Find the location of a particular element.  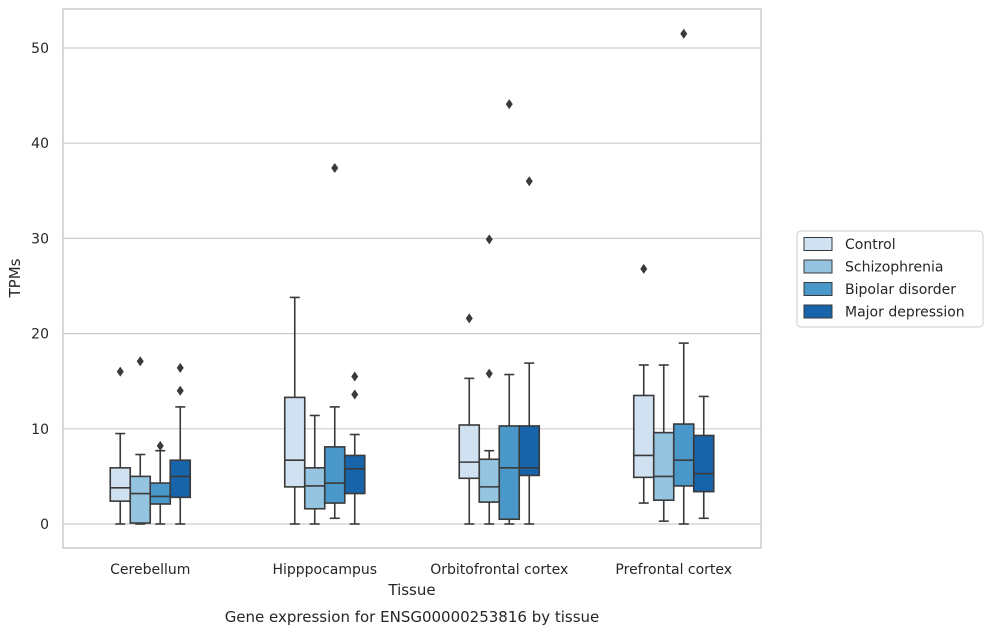

y-tick-labels: 0 10 20 30 40 50 is located at coordinates (40, 287).